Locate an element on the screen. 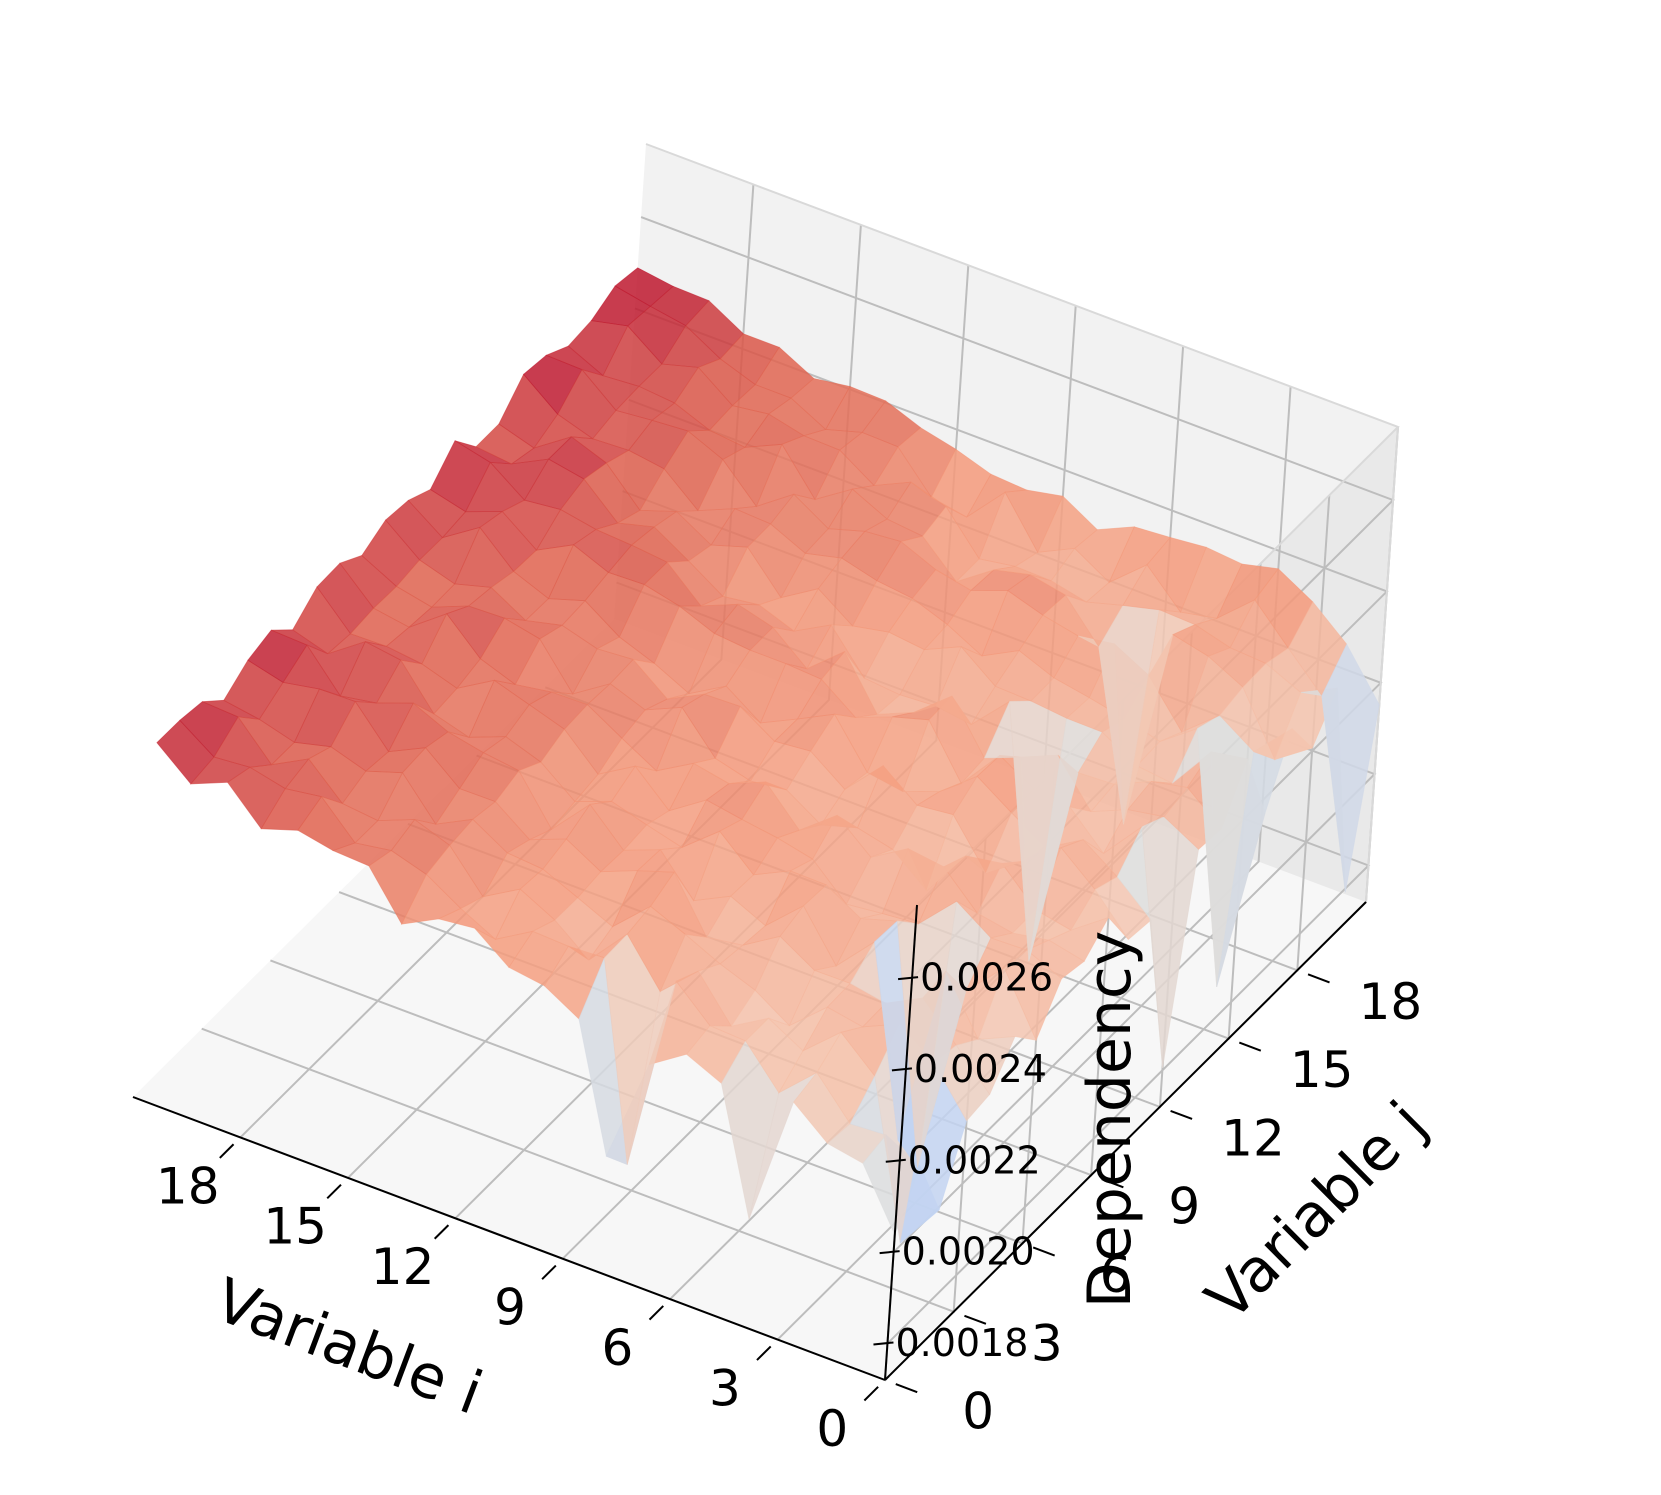 The image size is (1661, 1495). y-tick-label: 9 is located at coordinates (1184, 1207).